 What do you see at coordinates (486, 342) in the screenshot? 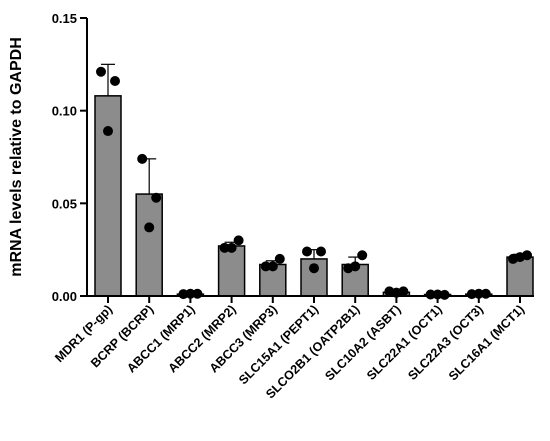
I see `category-label: SLC16A1 (MCT1)` at bounding box center [486, 342].